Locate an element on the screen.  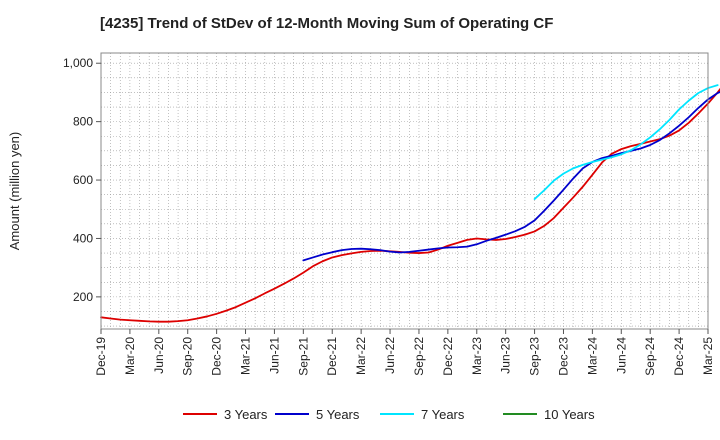
x-tick-label: Mar-21 is located at coordinates (246, 356).